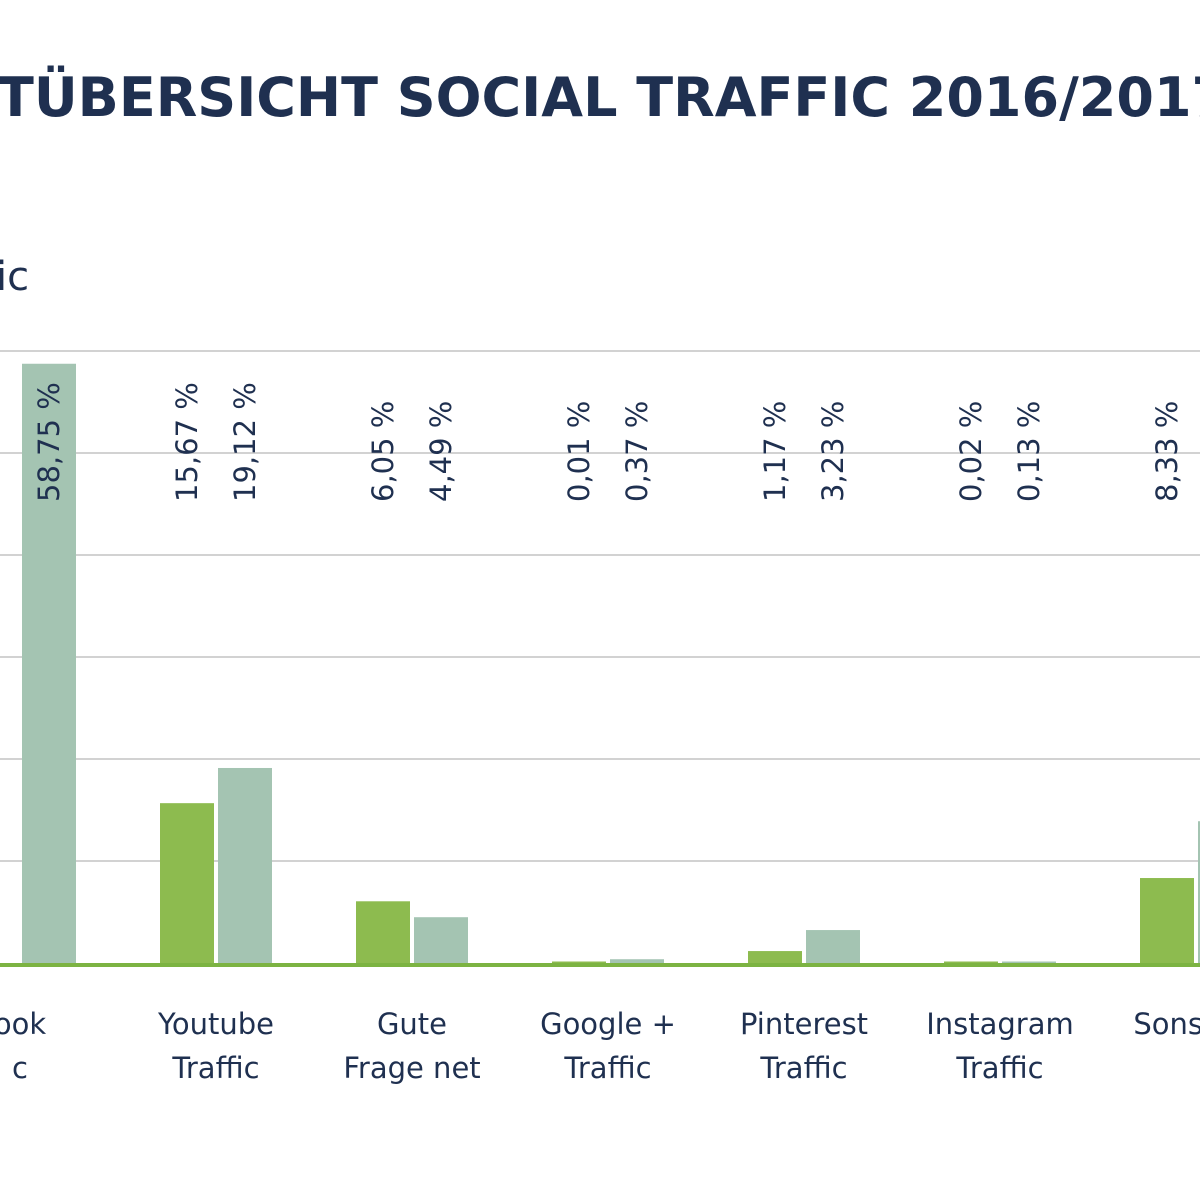 This screenshot has width=1200, height=1200. What do you see at coordinates (1167, 451) in the screenshot?
I see `data-label: 8,33 %` at bounding box center [1167, 451].